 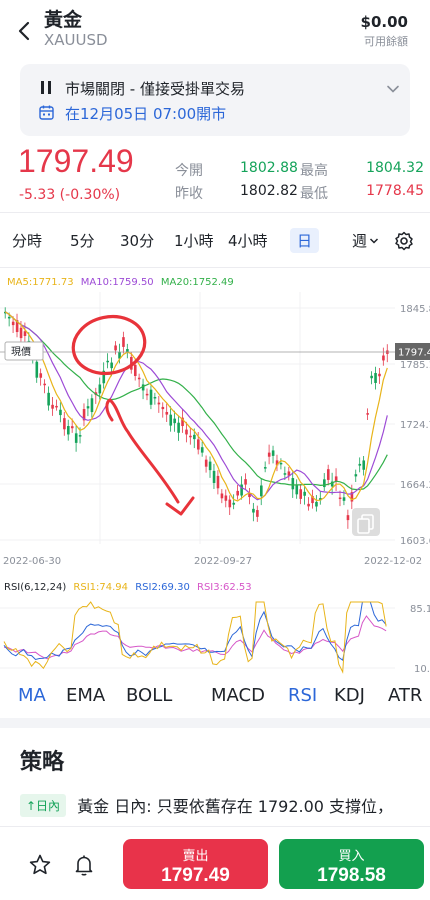 What do you see at coordinates (86, 695) in the screenshot?
I see `indicator-tab-ema: EMA` at bounding box center [86, 695].